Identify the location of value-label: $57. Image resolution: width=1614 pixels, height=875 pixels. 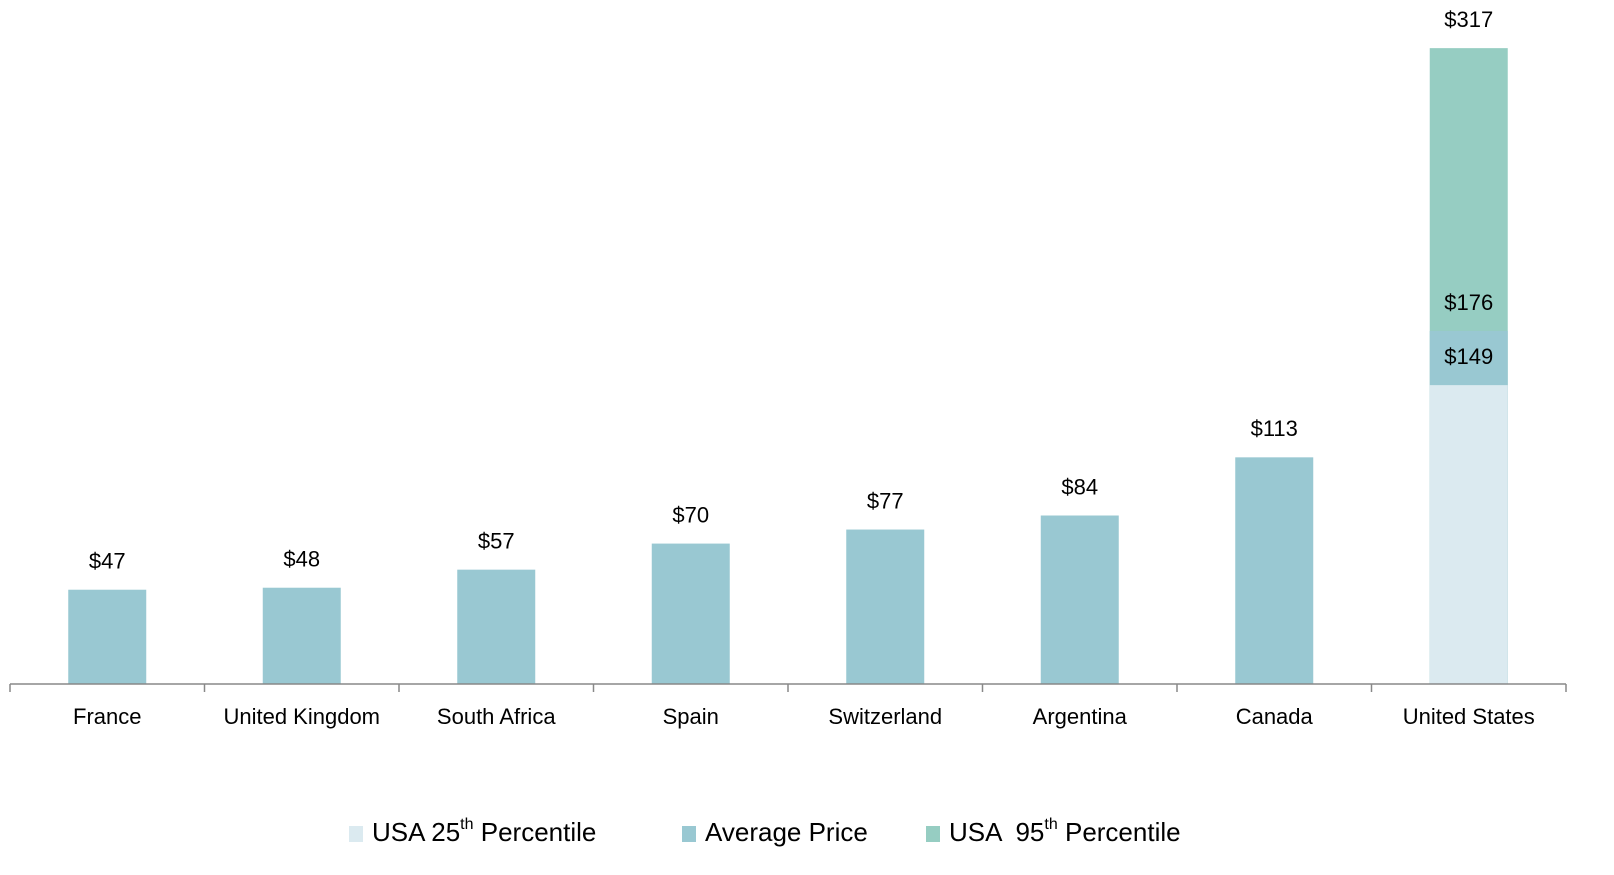
(496, 540).